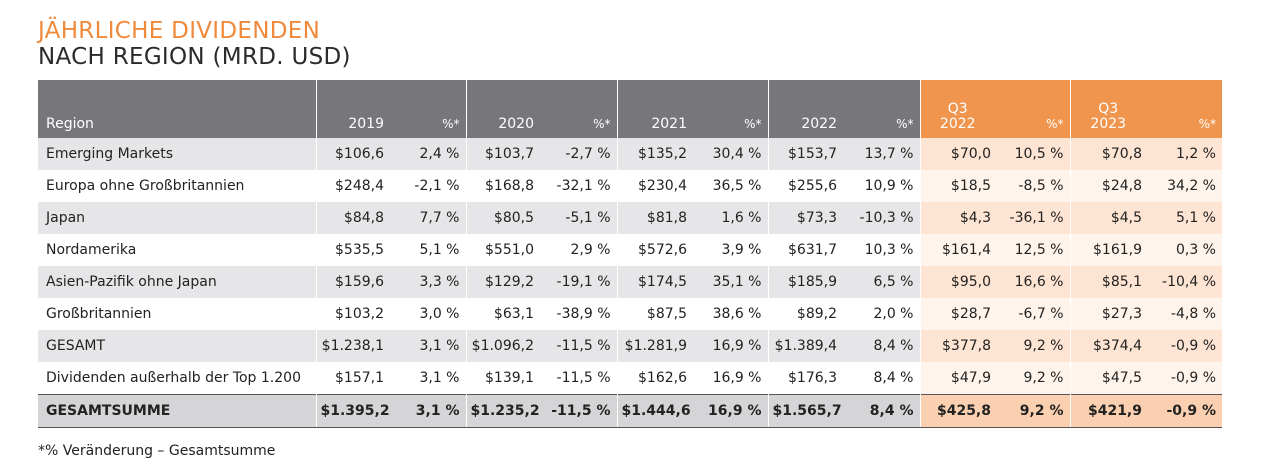 This screenshot has height=465, width=1280. I want to click on value-cell: $1.444,6, so click(654, 411).